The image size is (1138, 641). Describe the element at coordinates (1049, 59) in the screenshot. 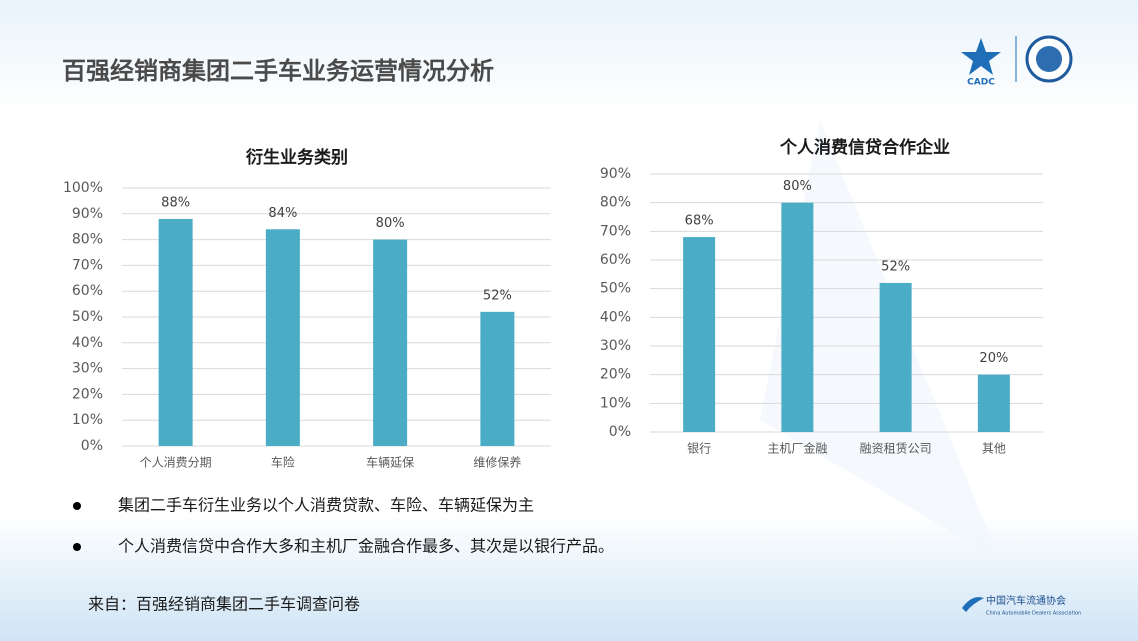

I see `logo-seal-inner` at that location.